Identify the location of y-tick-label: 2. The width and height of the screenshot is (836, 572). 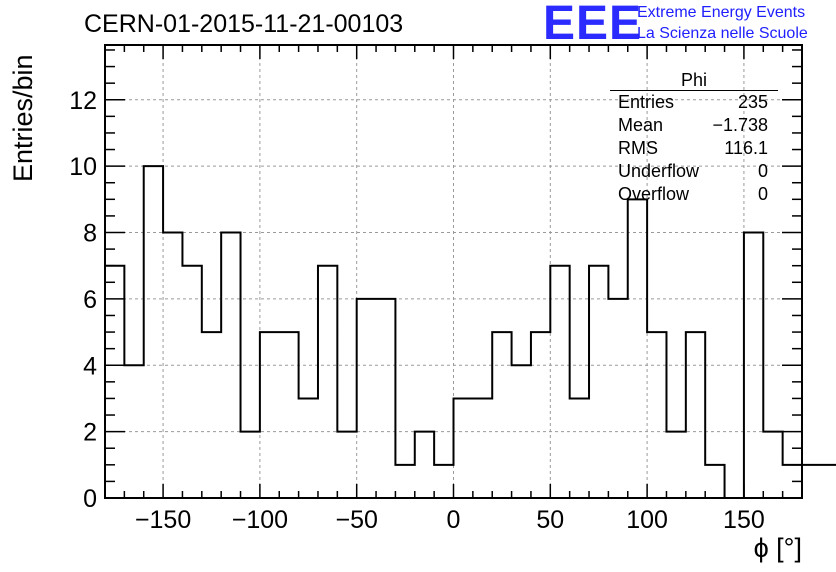
(90, 433).